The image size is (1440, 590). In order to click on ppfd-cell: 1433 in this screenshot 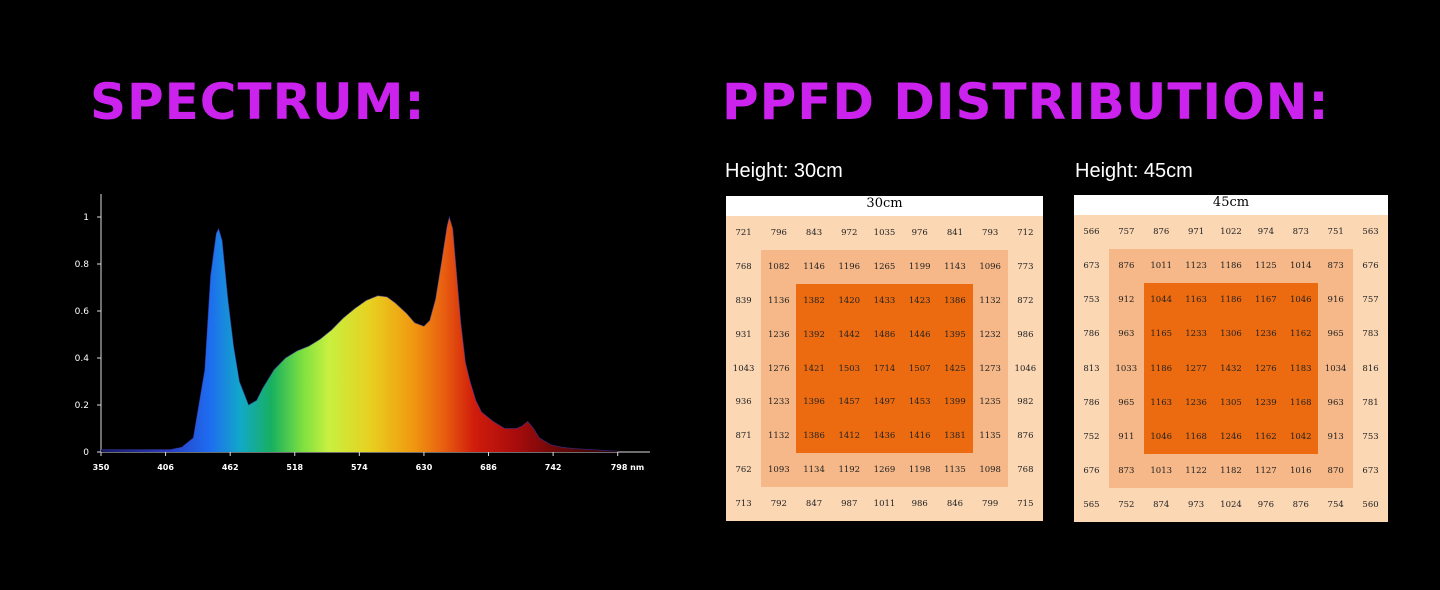, I will do `click(884, 300)`.